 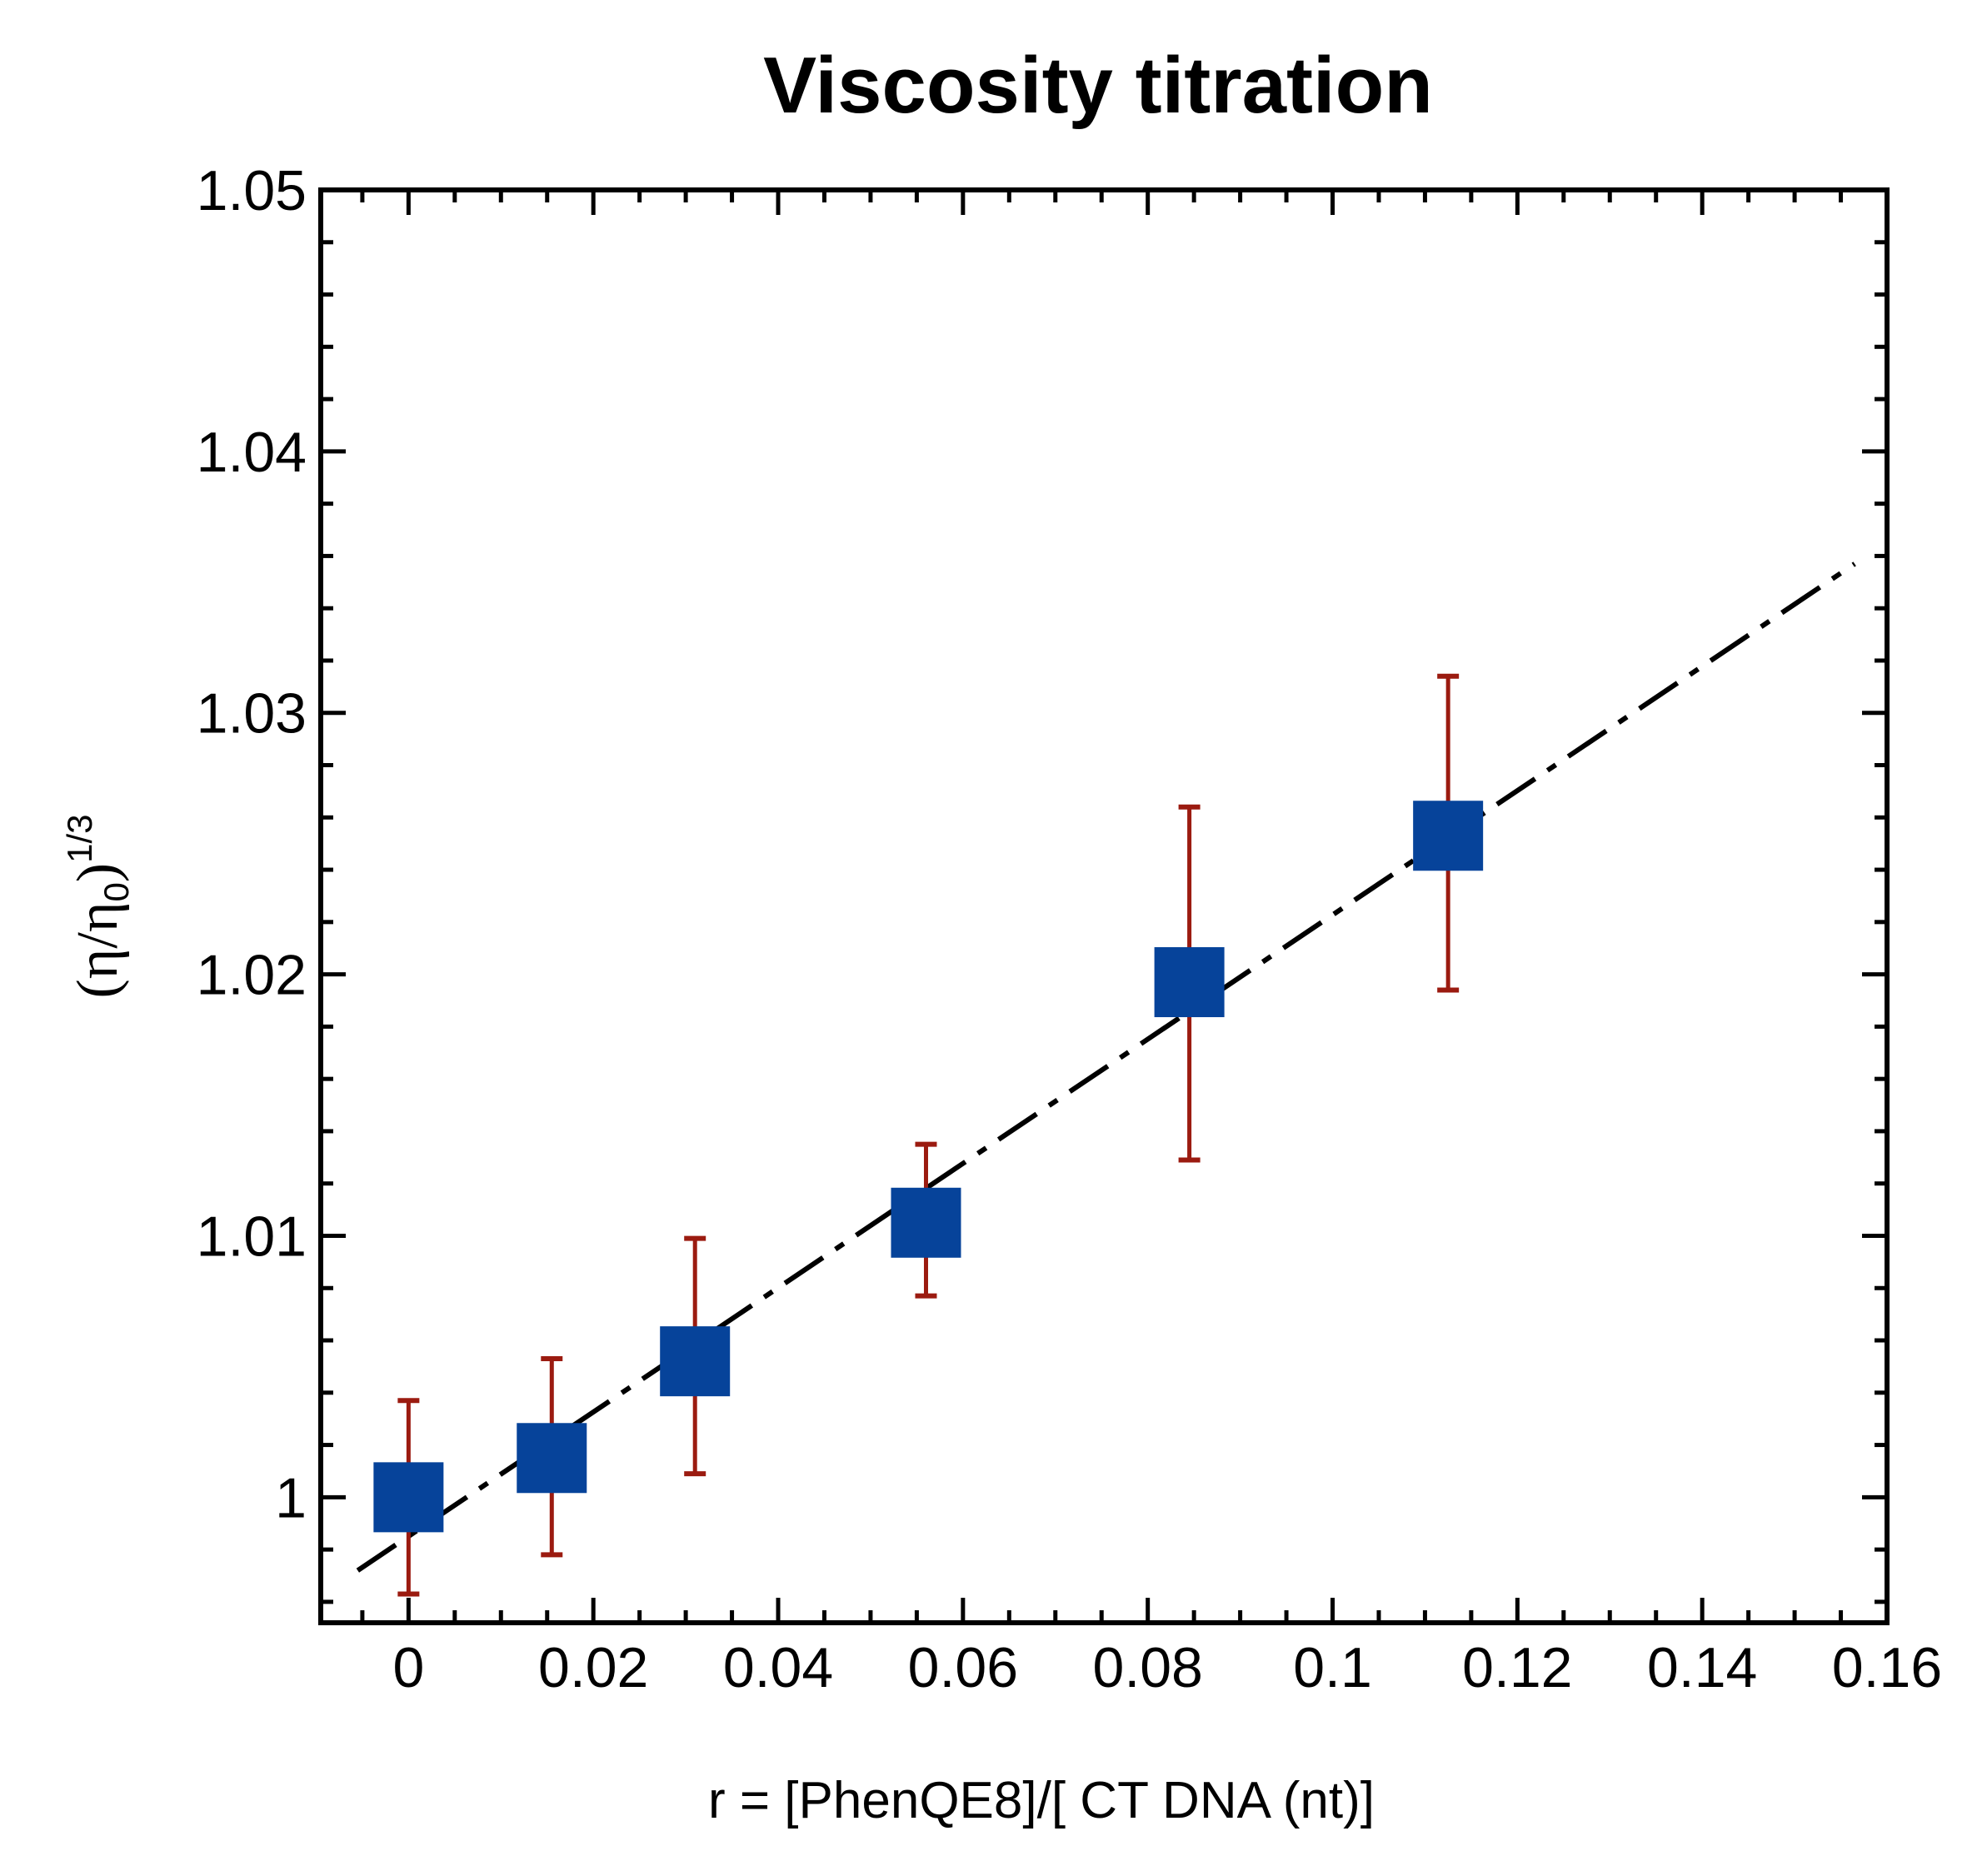 What do you see at coordinates (1702, 1667) in the screenshot?
I see `x-tick-label: 0.14` at bounding box center [1702, 1667].